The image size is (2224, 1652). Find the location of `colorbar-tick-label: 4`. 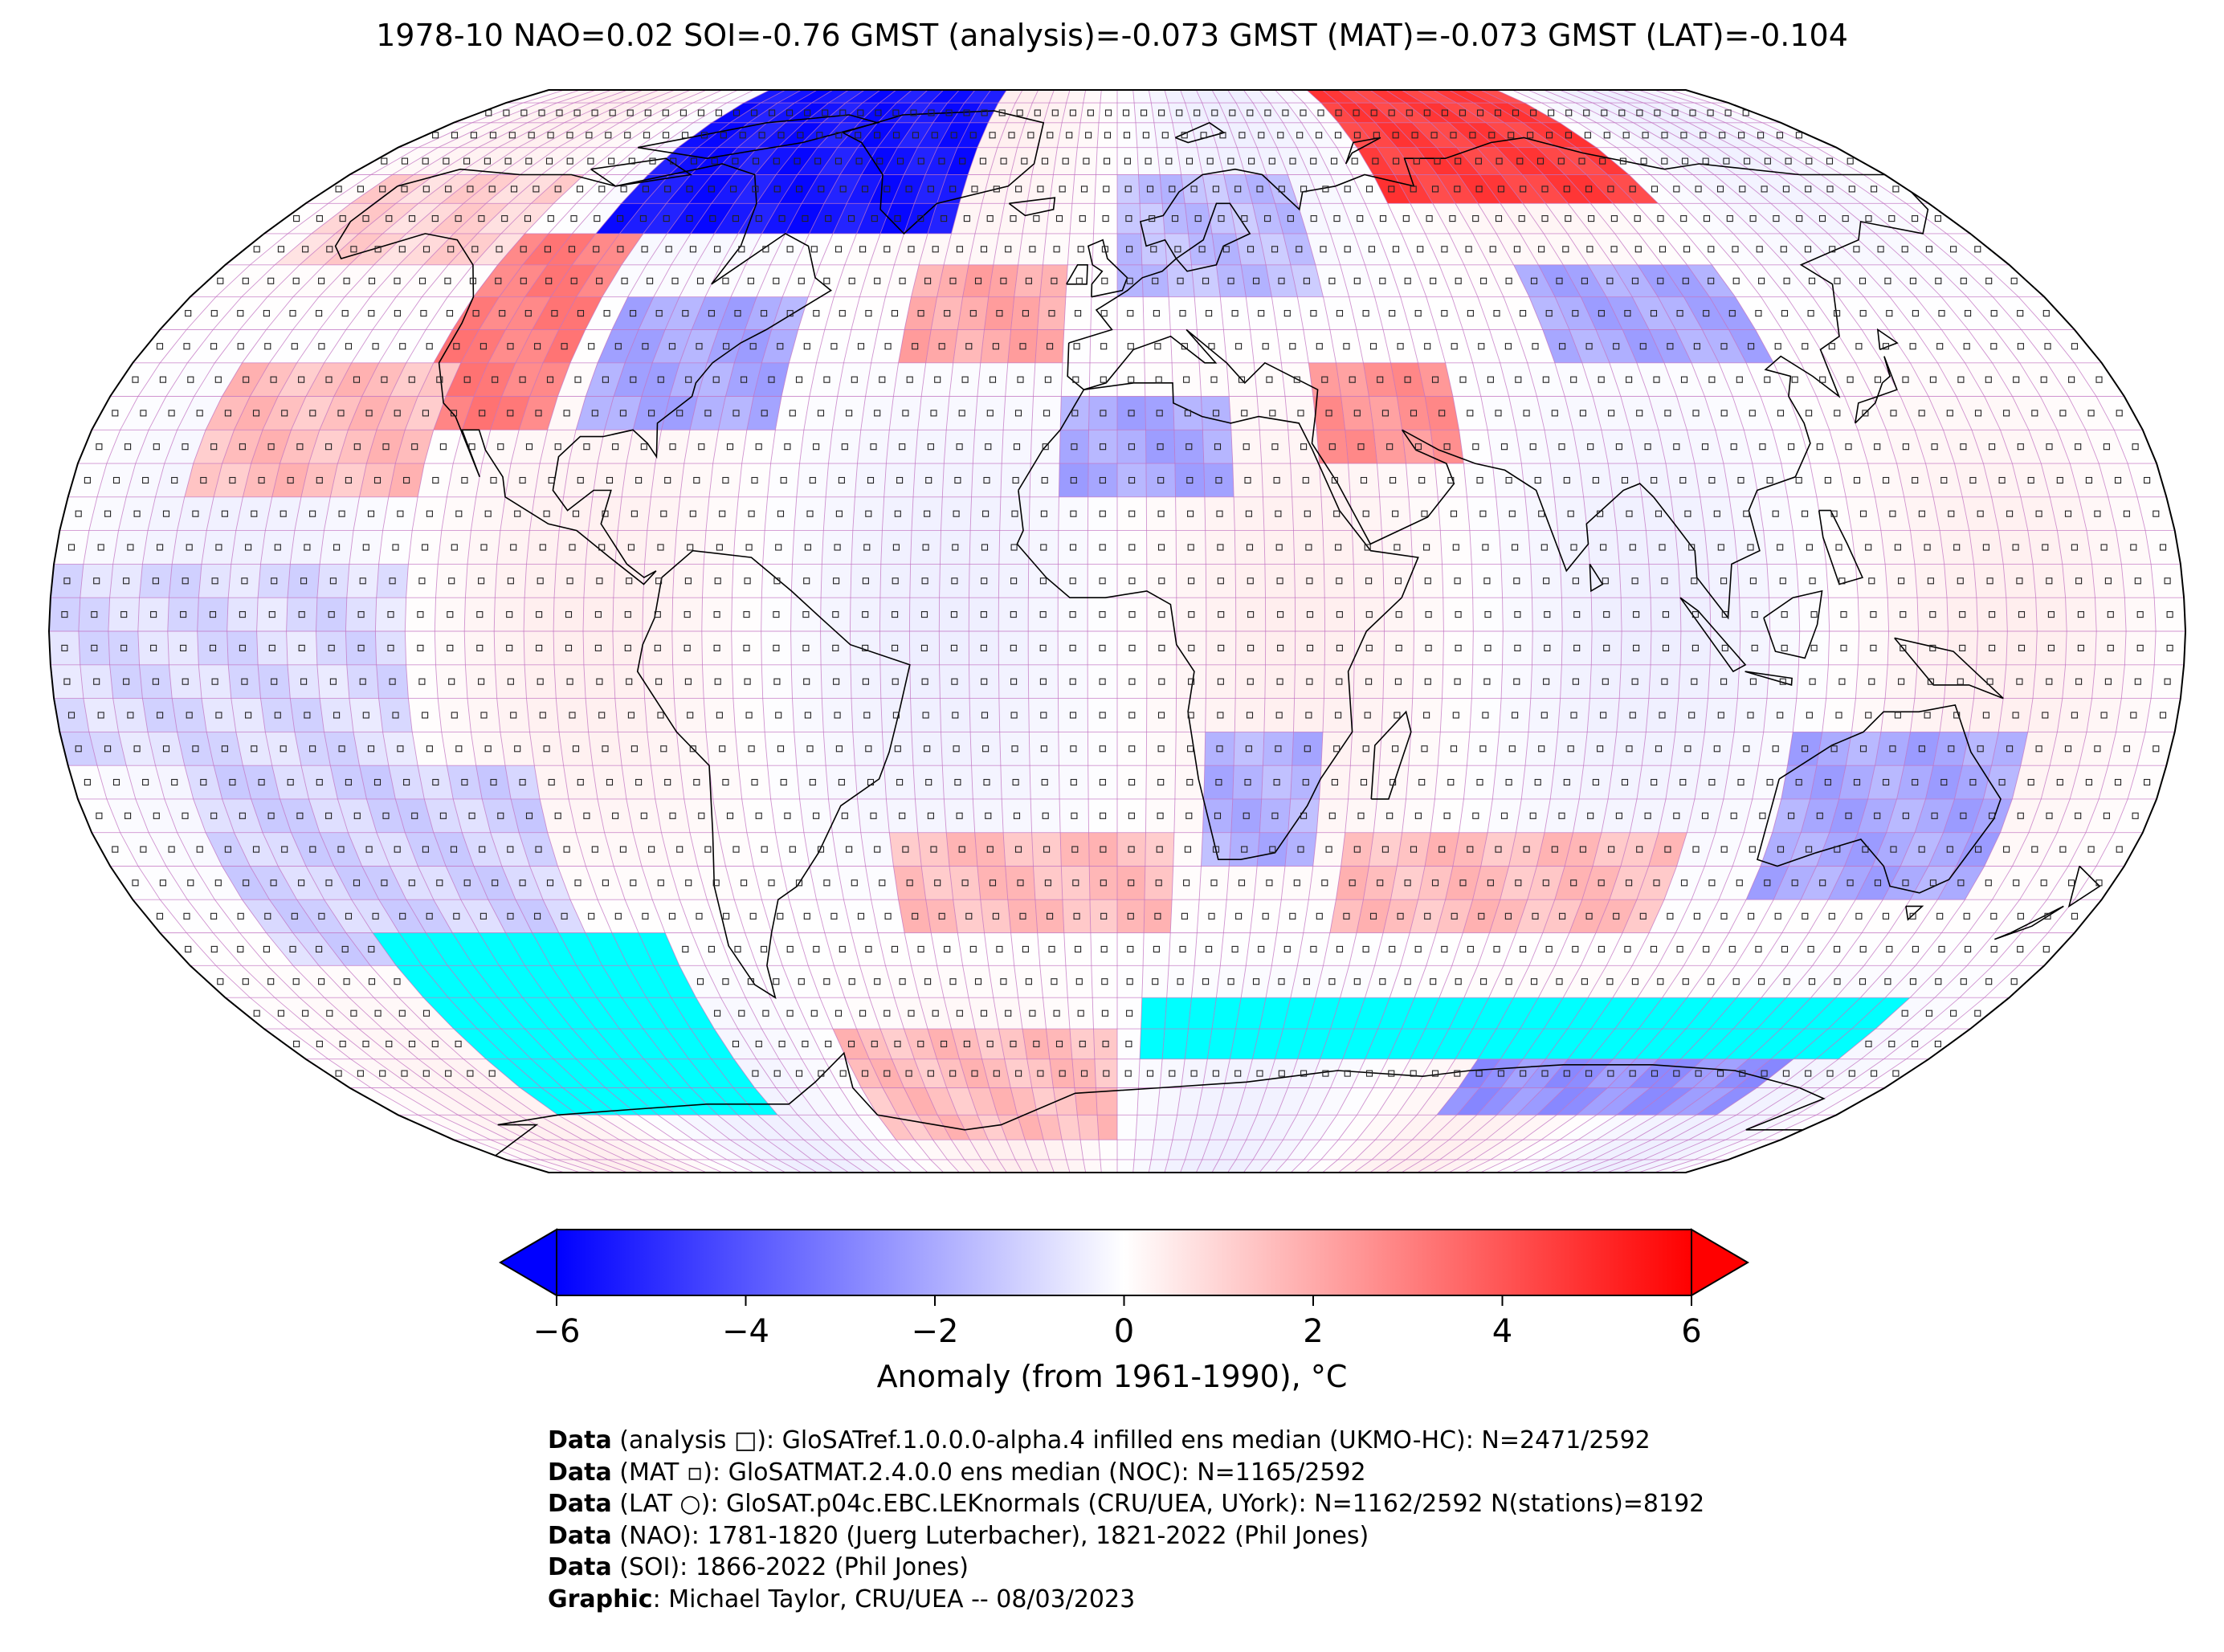

colorbar-tick-label: 4 is located at coordinates (1502, 1331).